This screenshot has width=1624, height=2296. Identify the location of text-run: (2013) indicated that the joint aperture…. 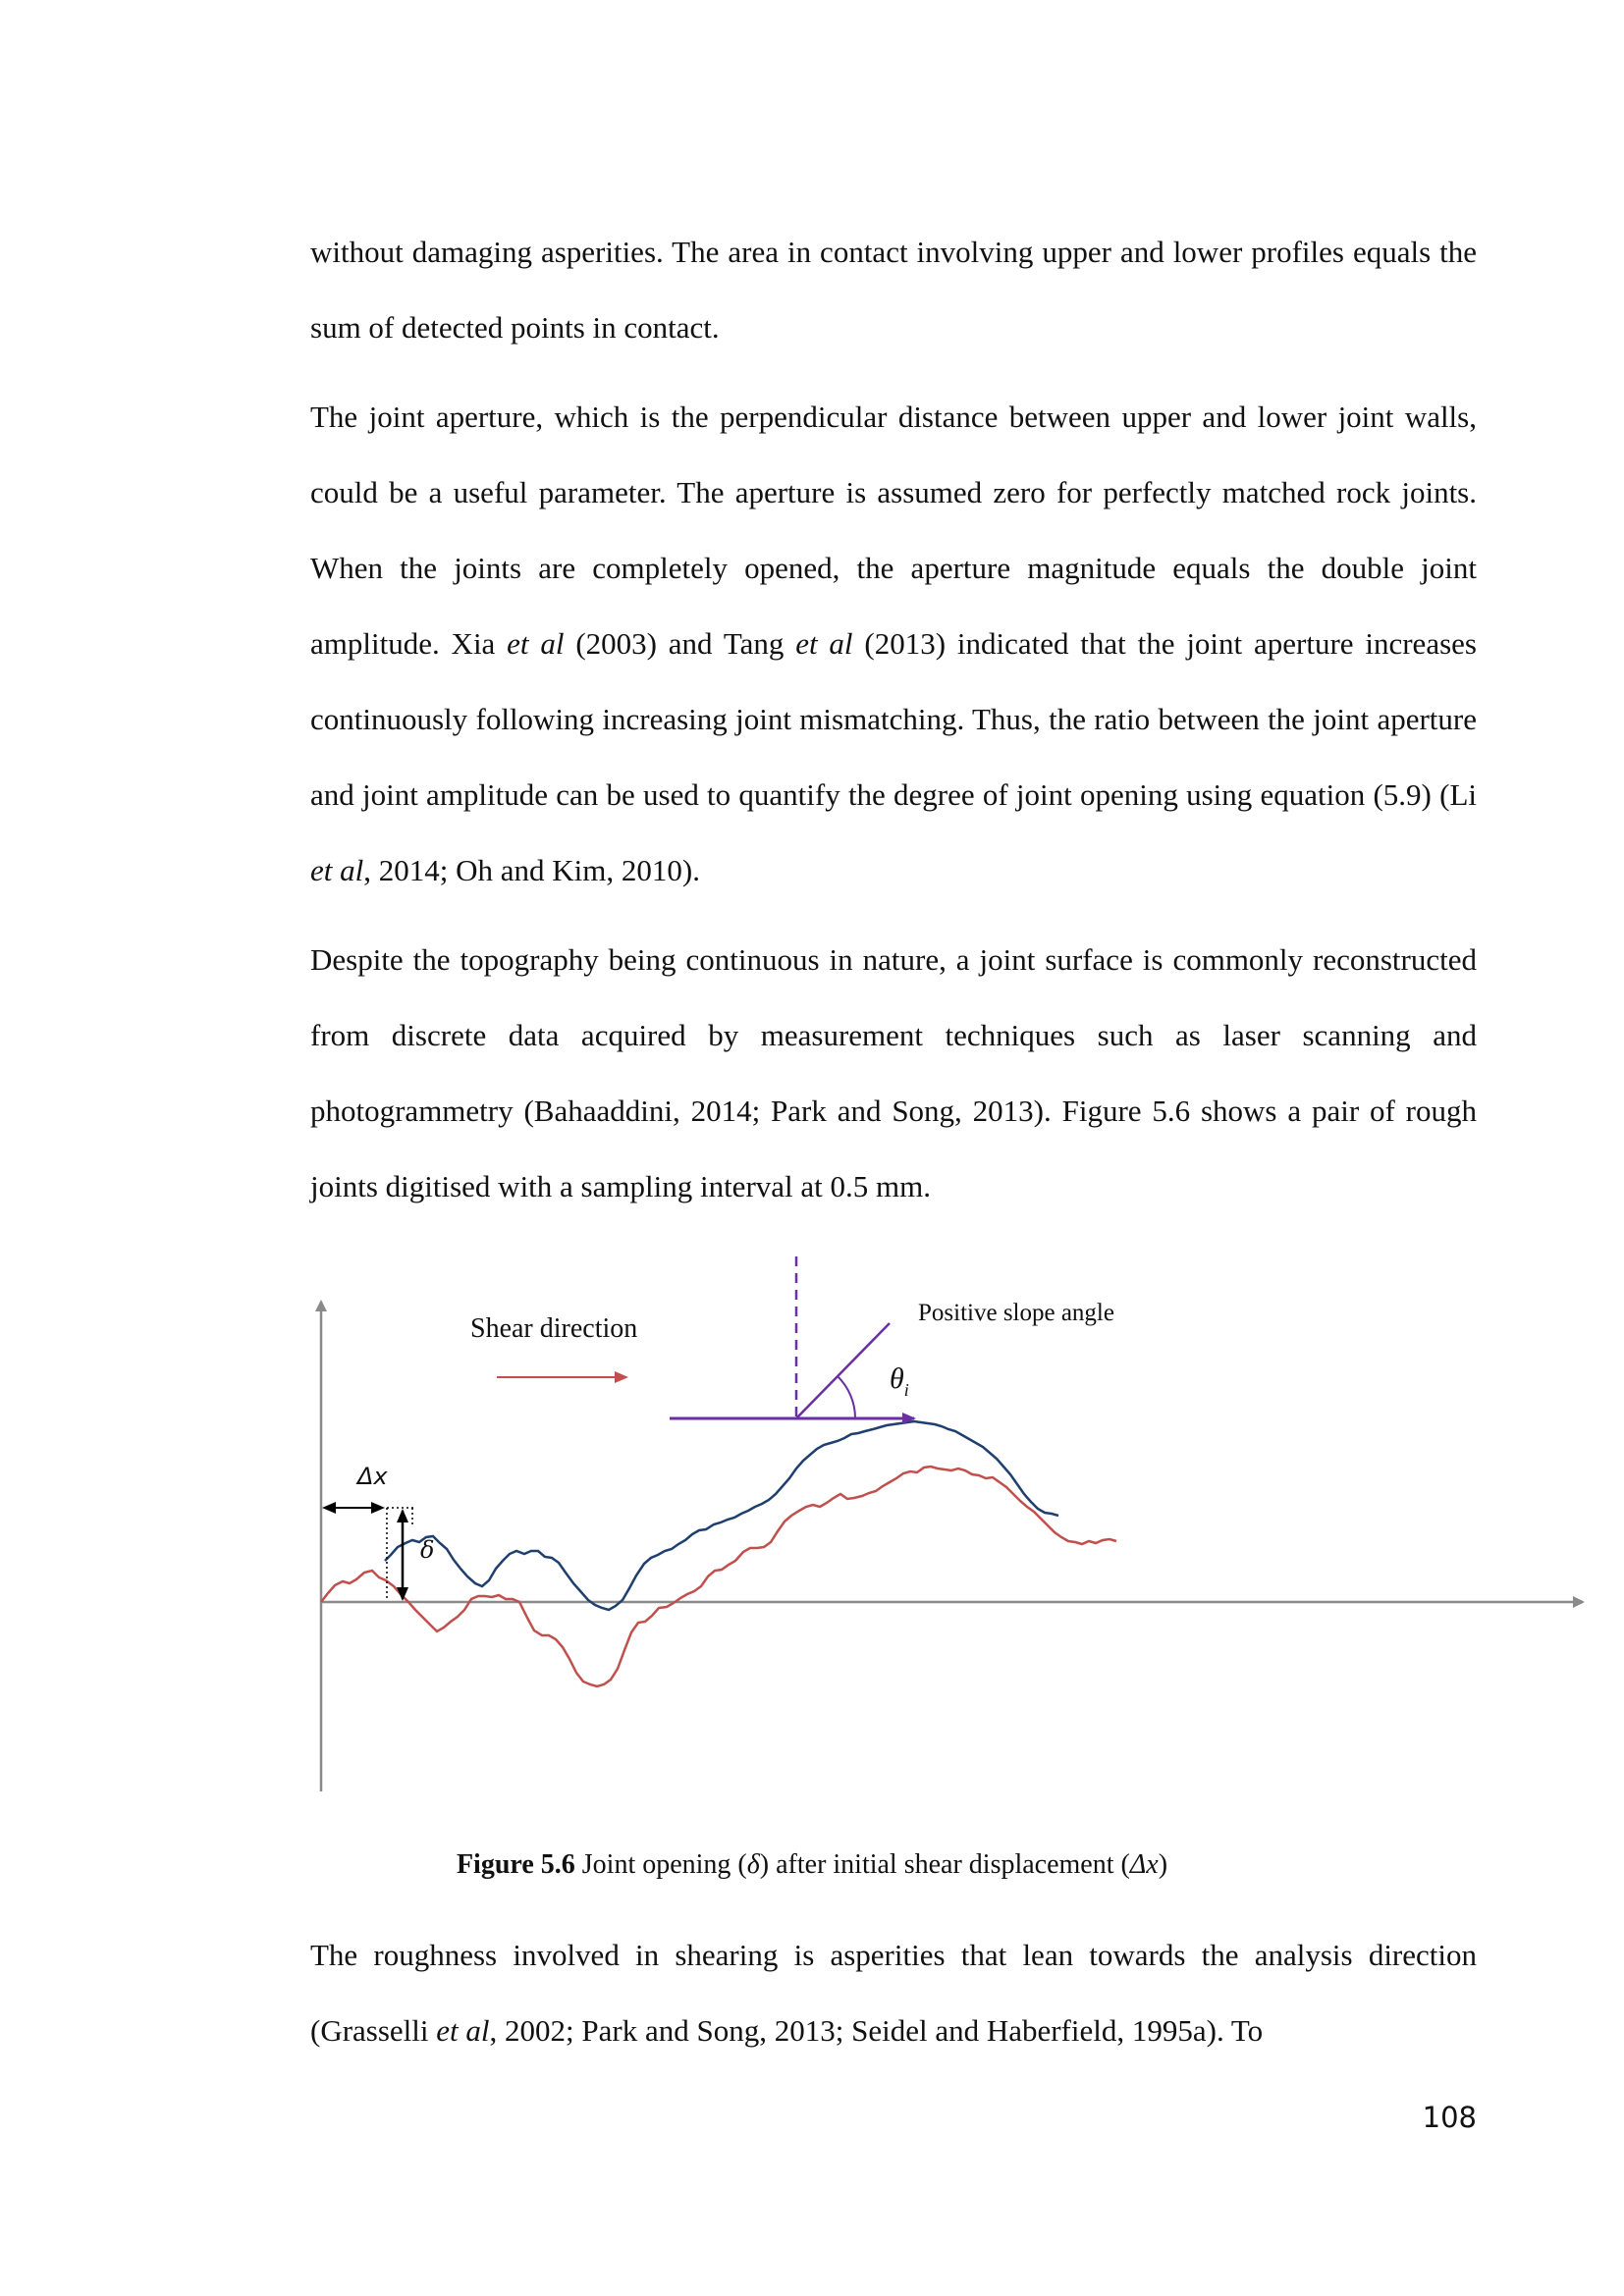
(893, 719).